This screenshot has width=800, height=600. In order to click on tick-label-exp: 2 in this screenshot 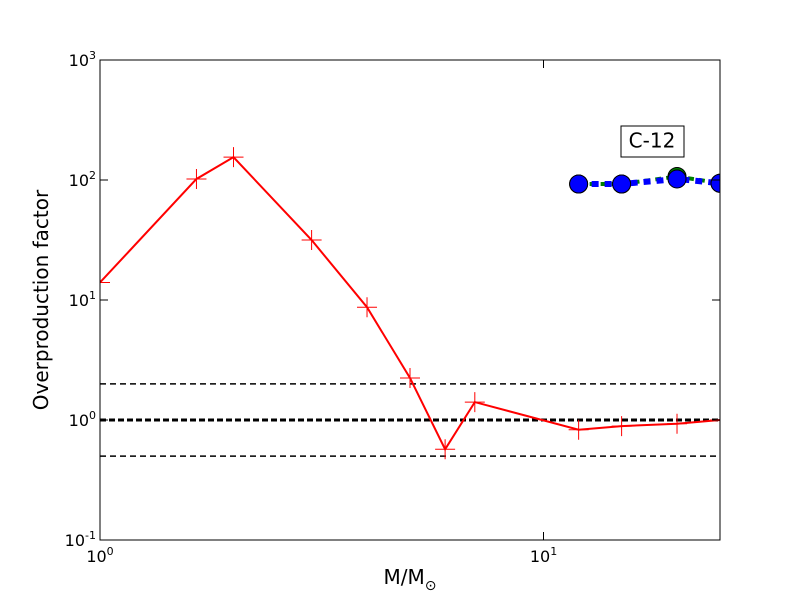, I will do `click(92, 175)`.